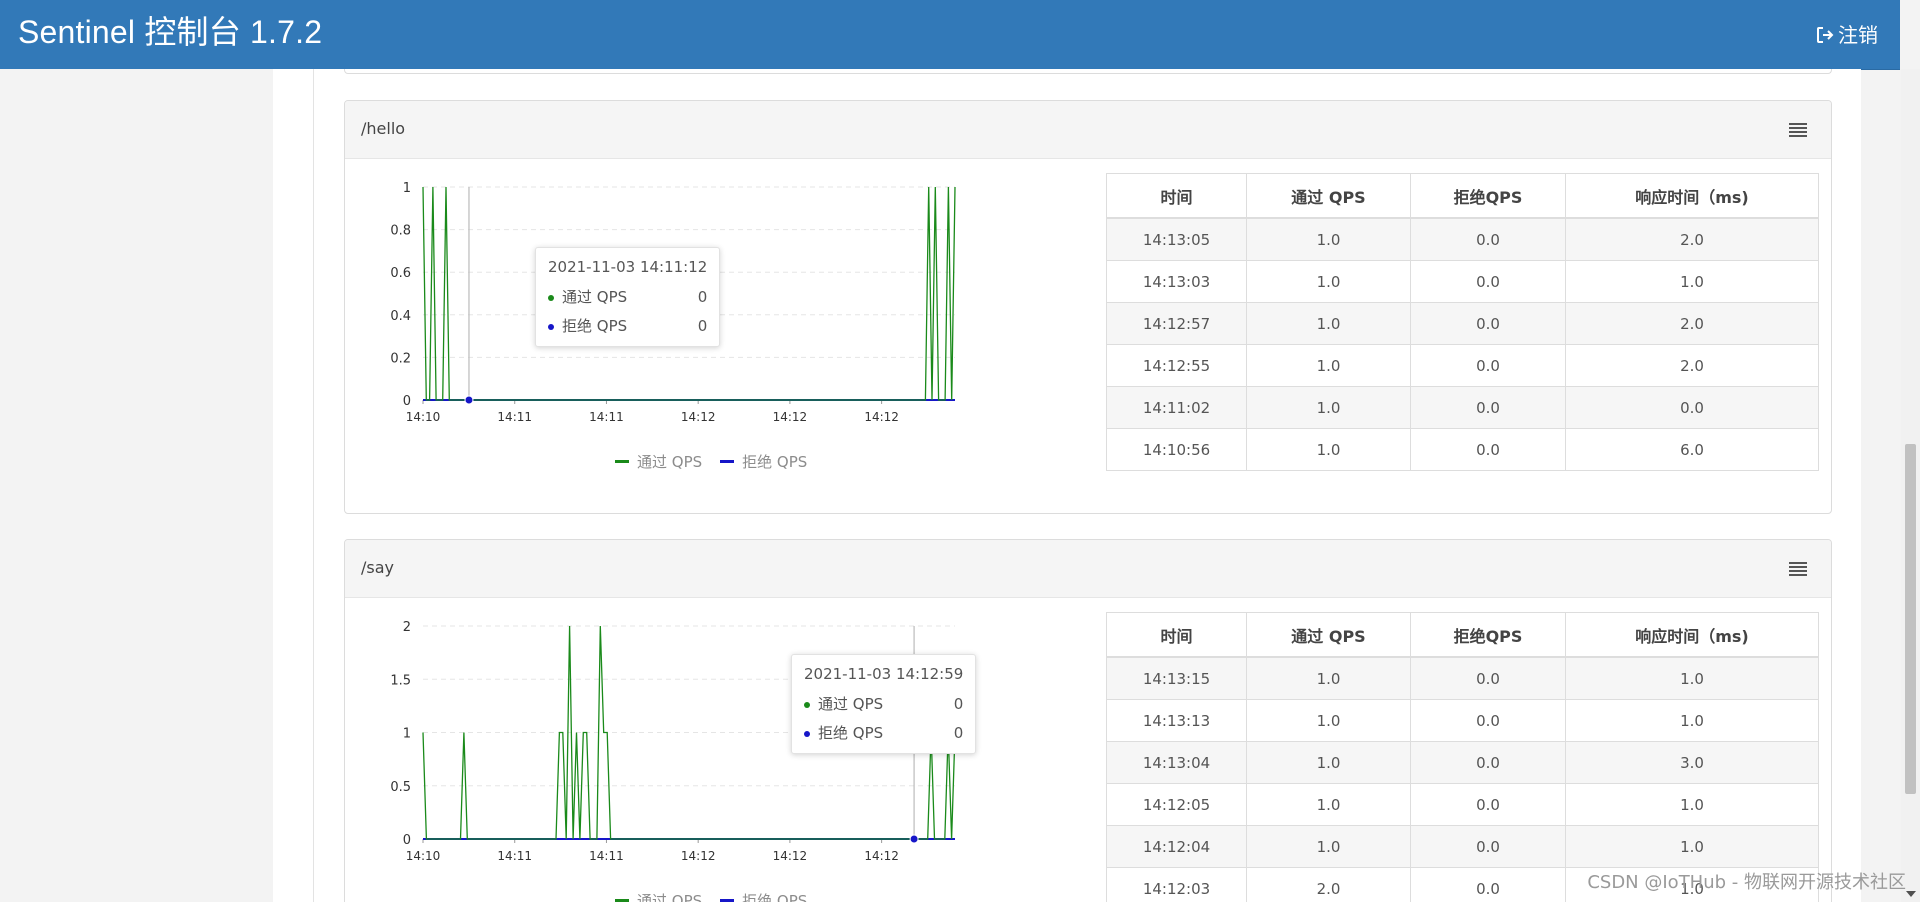 Image resolution: width=1920 pixels, height=902 pixels. What do you see at coordinates (711, 461) in the screenshot?
I see `chart-legend: 通过 QPS 拒绝 QPS` at bounding box center [711, 461].